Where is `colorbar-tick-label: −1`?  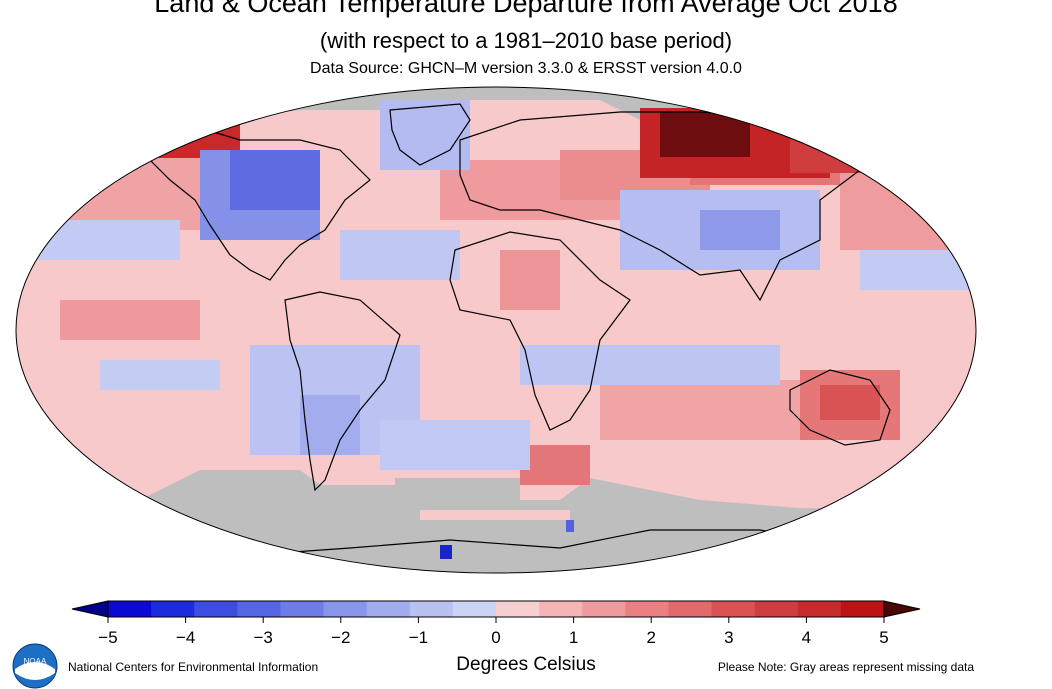
colorbar-tick-label: −1 is located at coordinates (418, 637).